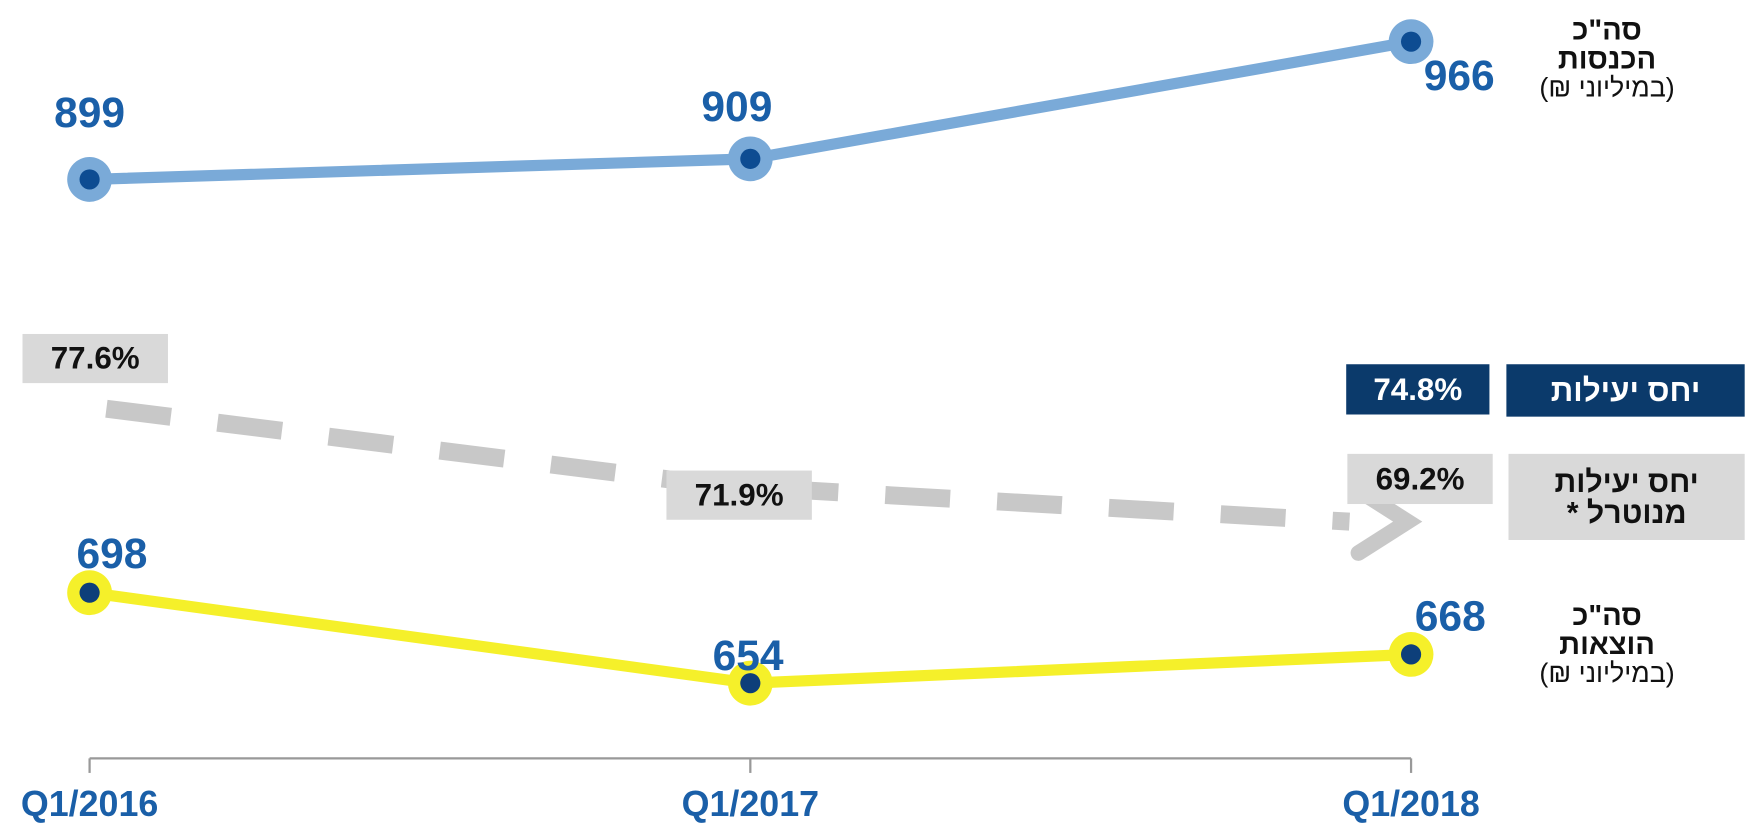  I want to click on ratio-legend-box: יחס יעילות מנוטרל *, so click(1626, 496).